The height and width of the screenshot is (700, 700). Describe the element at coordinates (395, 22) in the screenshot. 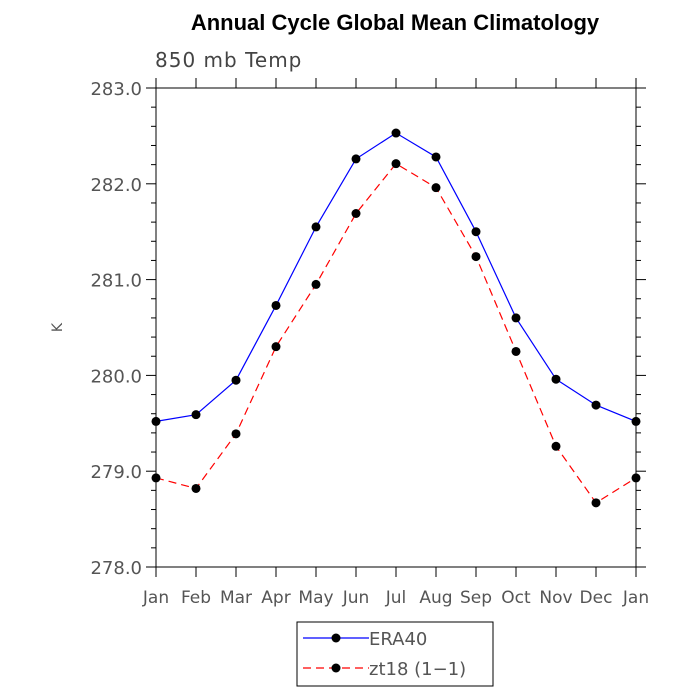

I see `chart-title: Annual Cycle Global Mean Climatology` at that location.